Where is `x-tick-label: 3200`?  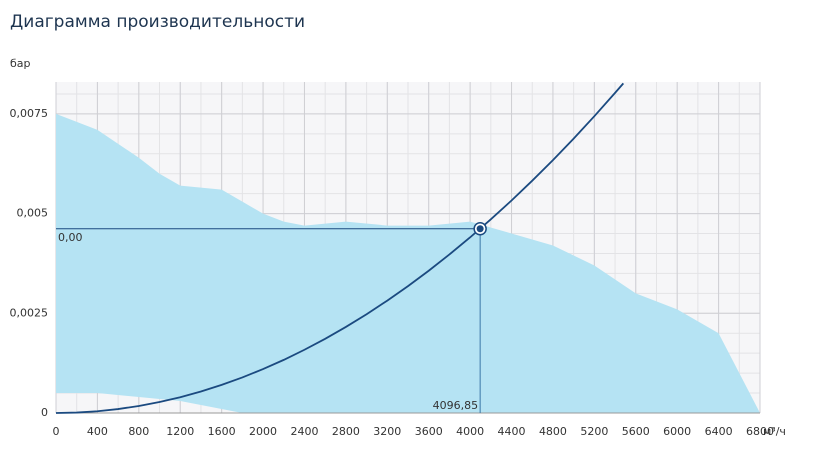
x-tick-label: 3200 is located at coordinates (387, 431).